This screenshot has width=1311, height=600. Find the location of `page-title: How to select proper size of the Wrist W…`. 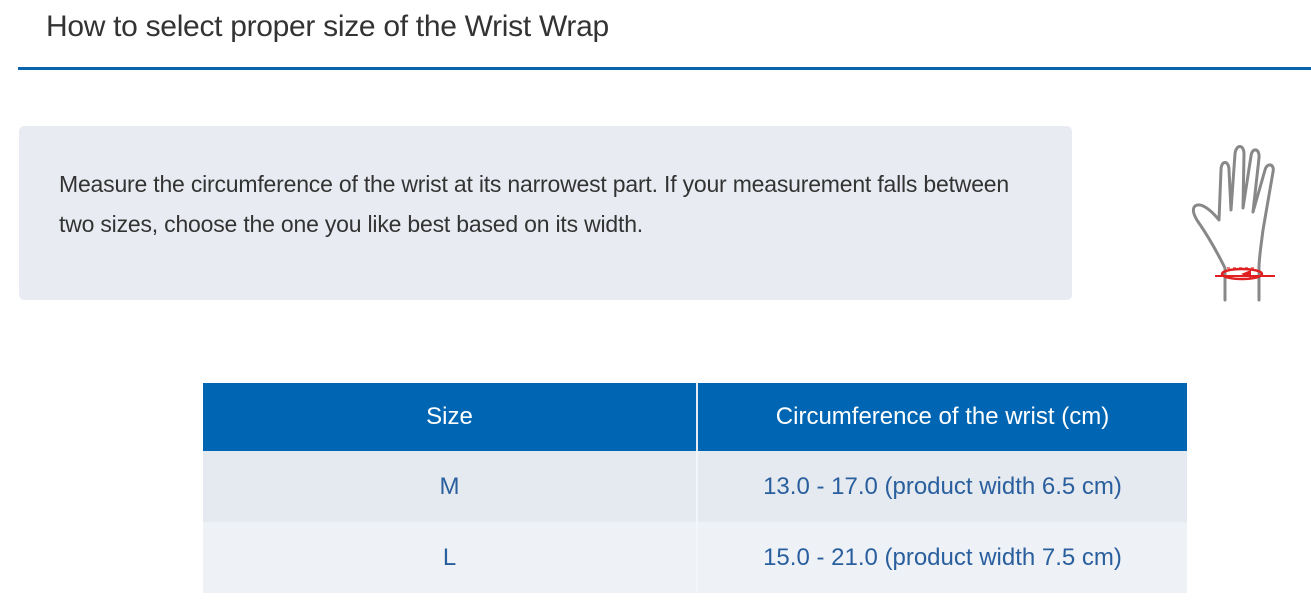

page-title: How to select proper size of the Wrist W… is located at coordinates (327, 26).